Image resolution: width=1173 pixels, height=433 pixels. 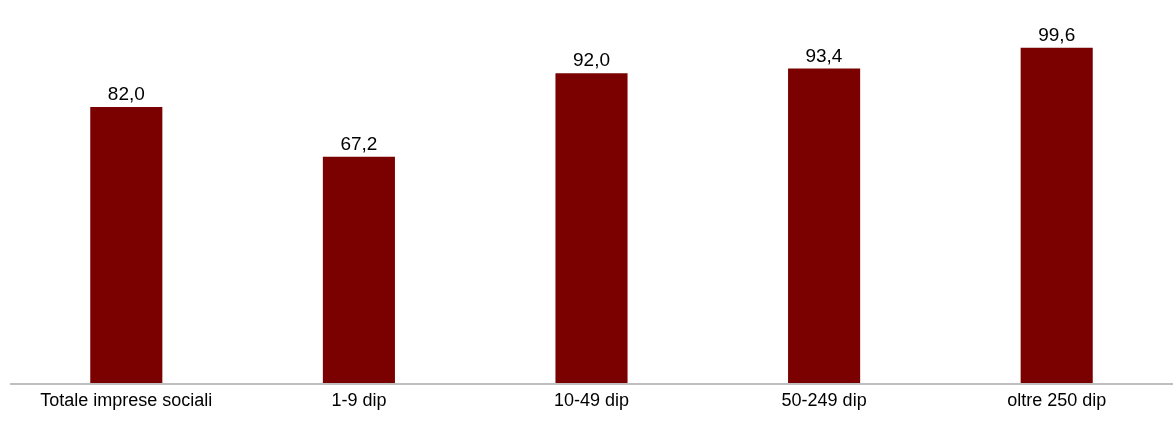 I want to click on data-label: 82,0, so click(x=126, y=93).